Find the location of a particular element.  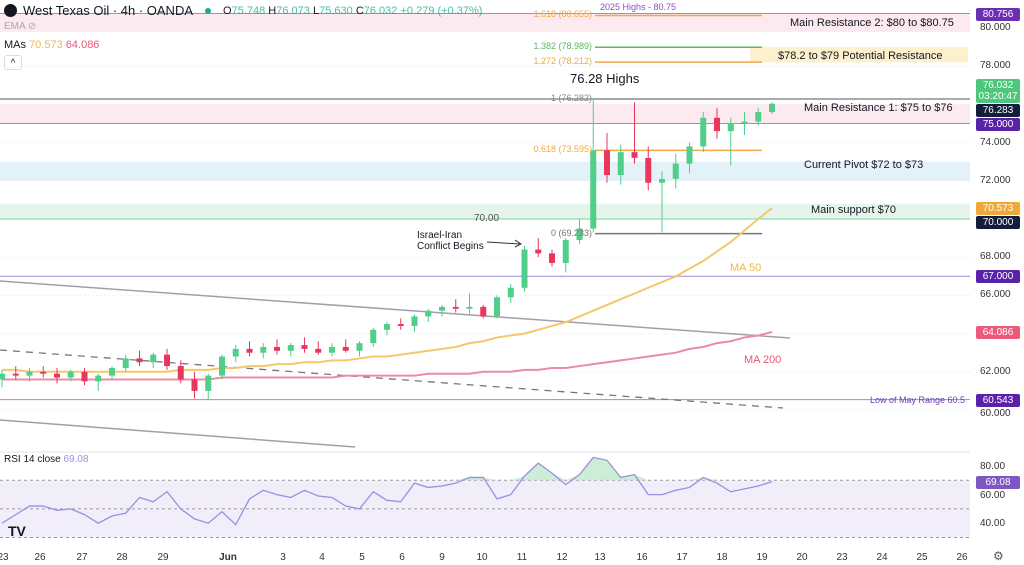

price-badge: 70.000 is located at coordinates (998, 223).